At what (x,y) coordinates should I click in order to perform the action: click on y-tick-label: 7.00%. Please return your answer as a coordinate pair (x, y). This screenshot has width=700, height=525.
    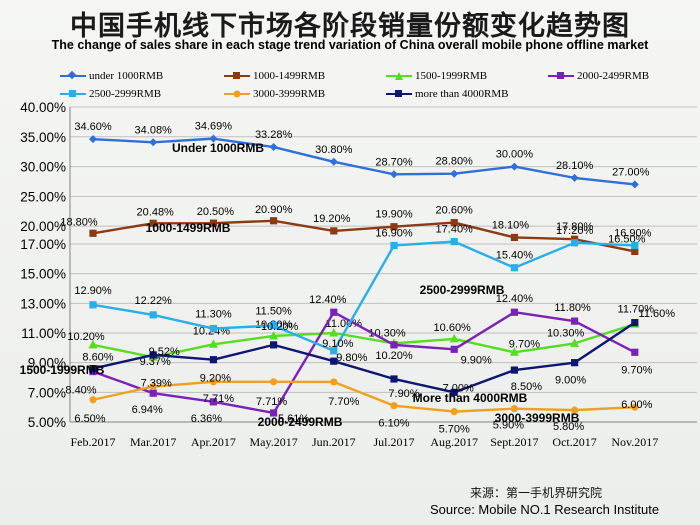
    Looking at the image, I should click on (47, 392).